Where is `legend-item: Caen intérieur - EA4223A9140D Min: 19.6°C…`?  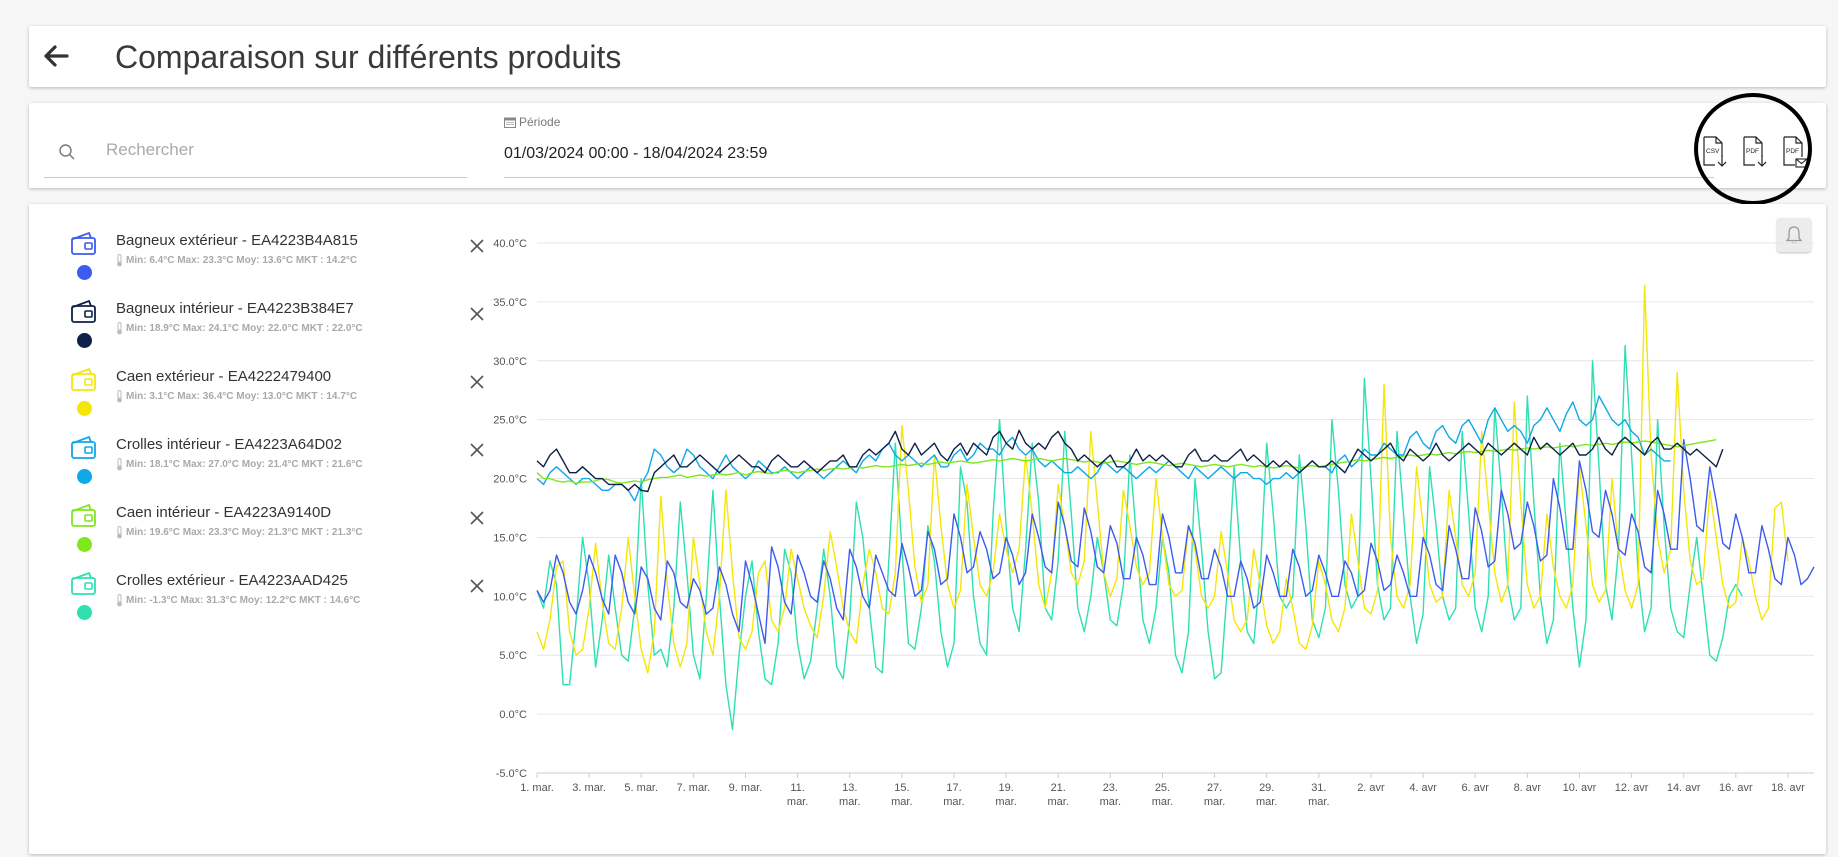 legend-item: Caen intérieur - EA4223A9140D Min: 19.6°C… is located at coordinates (276, 533).